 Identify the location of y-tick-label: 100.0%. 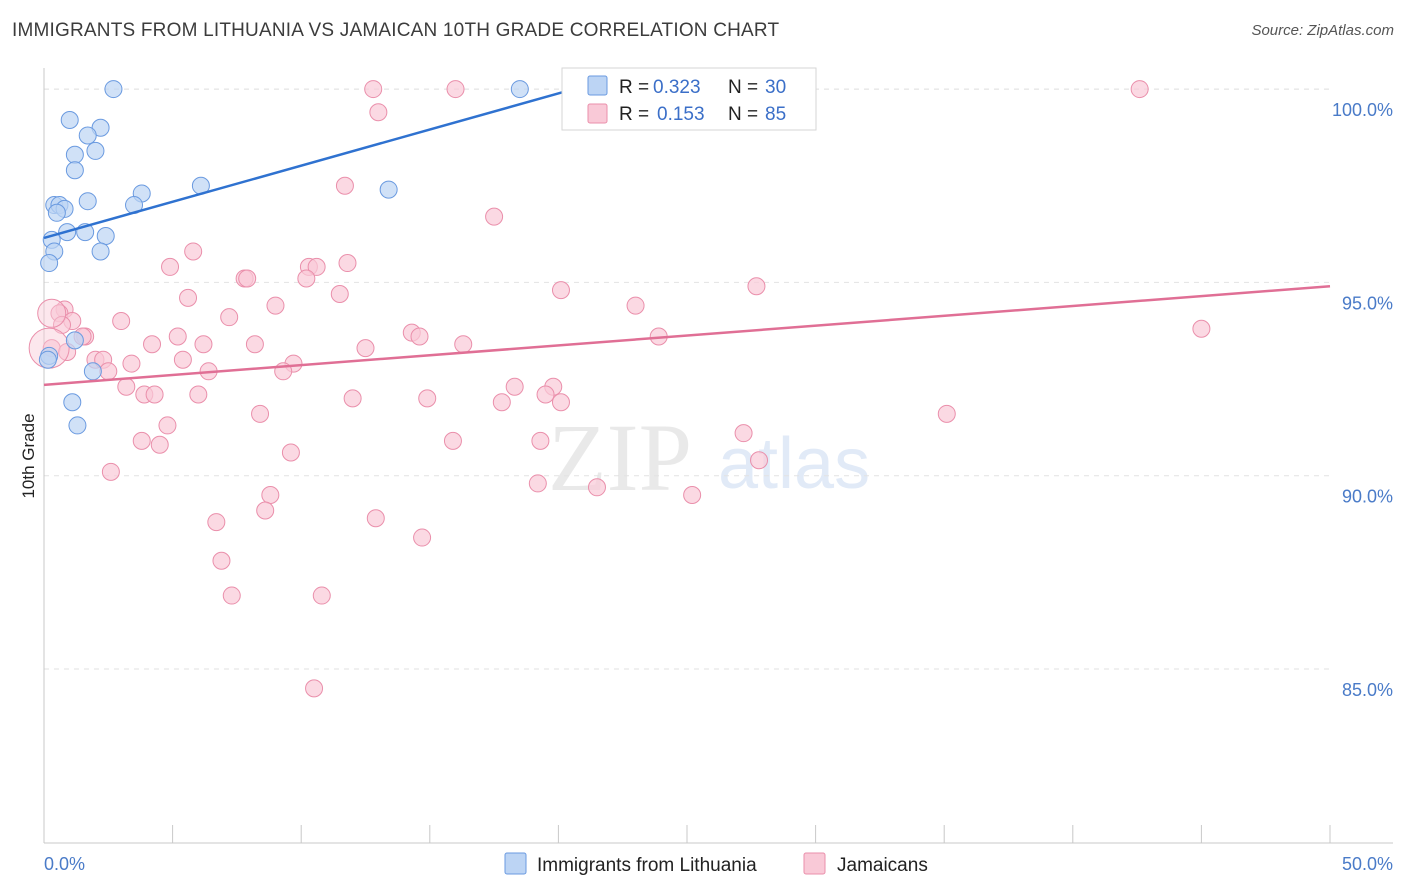
(1362, 110).